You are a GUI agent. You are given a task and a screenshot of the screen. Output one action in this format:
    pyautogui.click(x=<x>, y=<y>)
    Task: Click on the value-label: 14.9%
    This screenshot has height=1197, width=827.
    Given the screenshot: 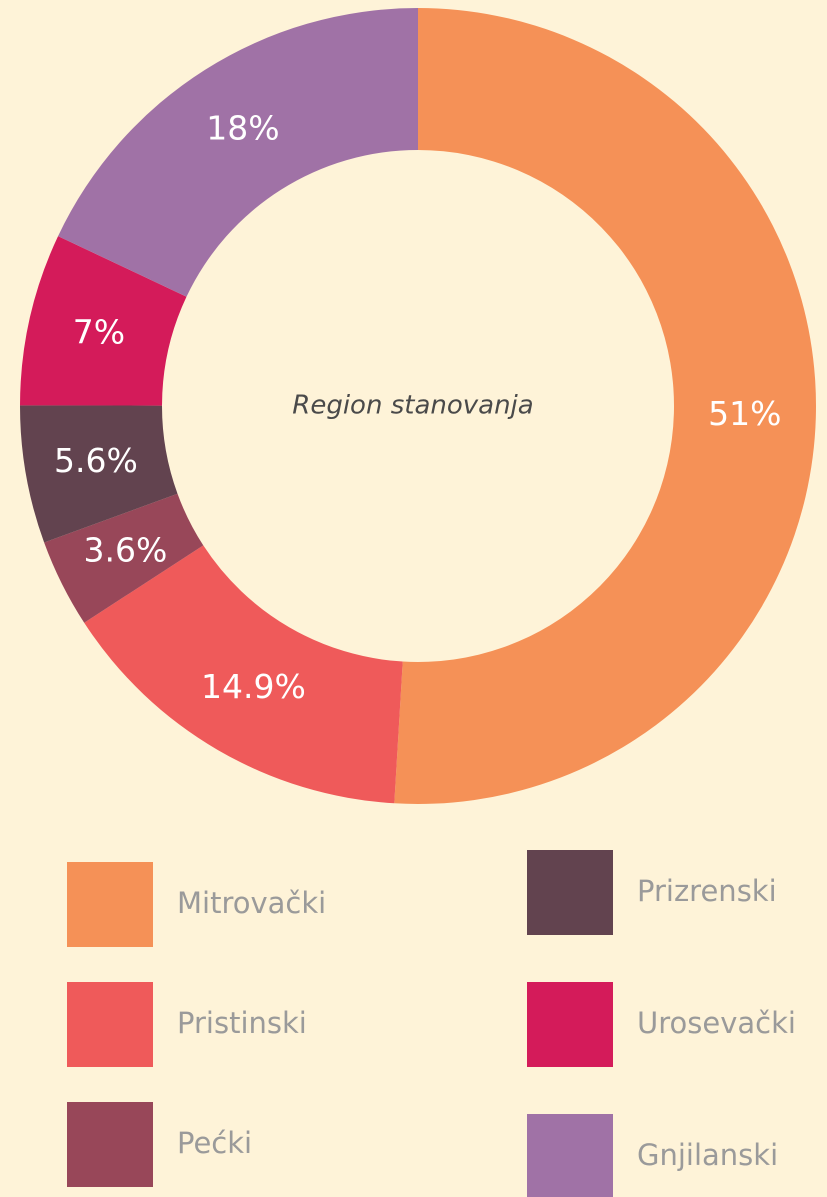 What is the action you would take?
    pyautogui.click(x=253, y=686)
    